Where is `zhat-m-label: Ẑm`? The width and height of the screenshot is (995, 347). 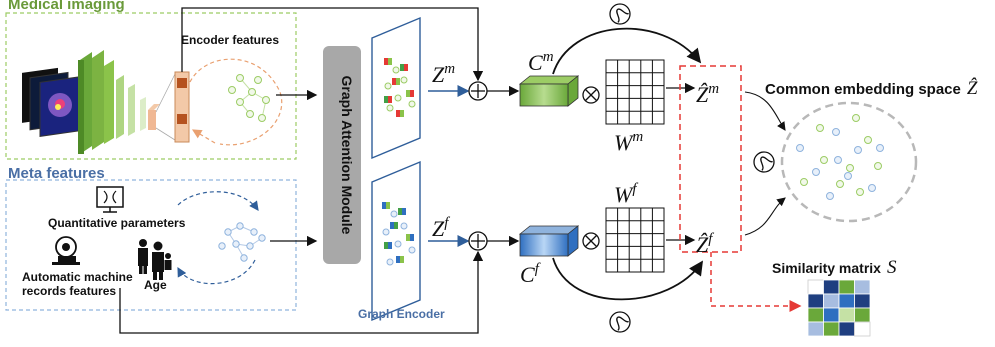
zhat-m-label: Ẑm is located at coordinates (707, 94).